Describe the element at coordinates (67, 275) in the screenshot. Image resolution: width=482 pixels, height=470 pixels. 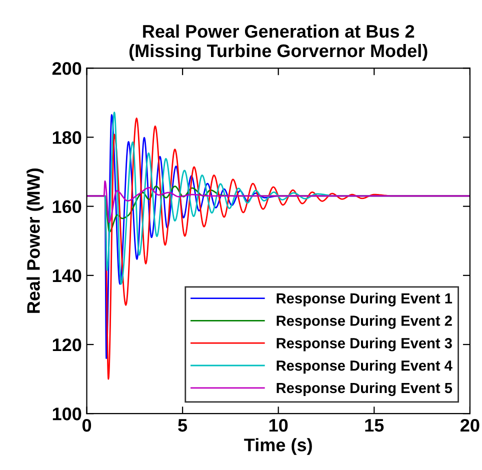
I see `y-tick-label: 140` at that location.